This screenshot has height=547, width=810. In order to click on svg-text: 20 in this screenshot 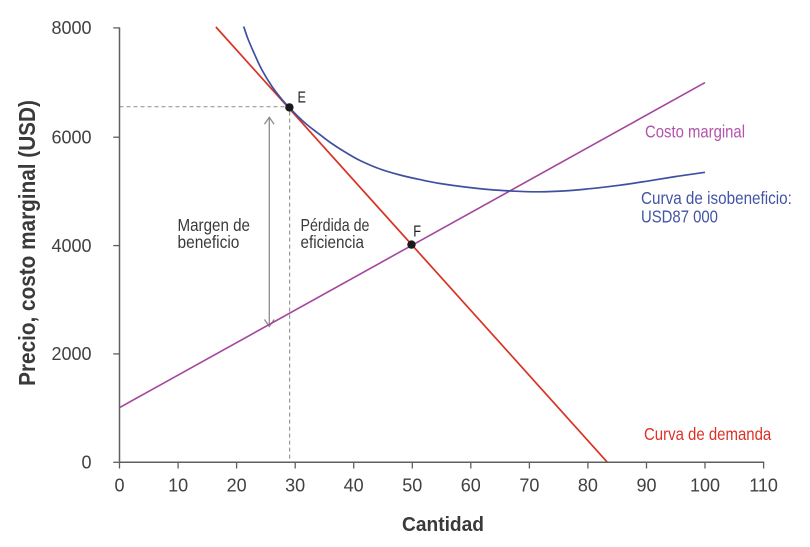, I will do `click(237, 486)`.